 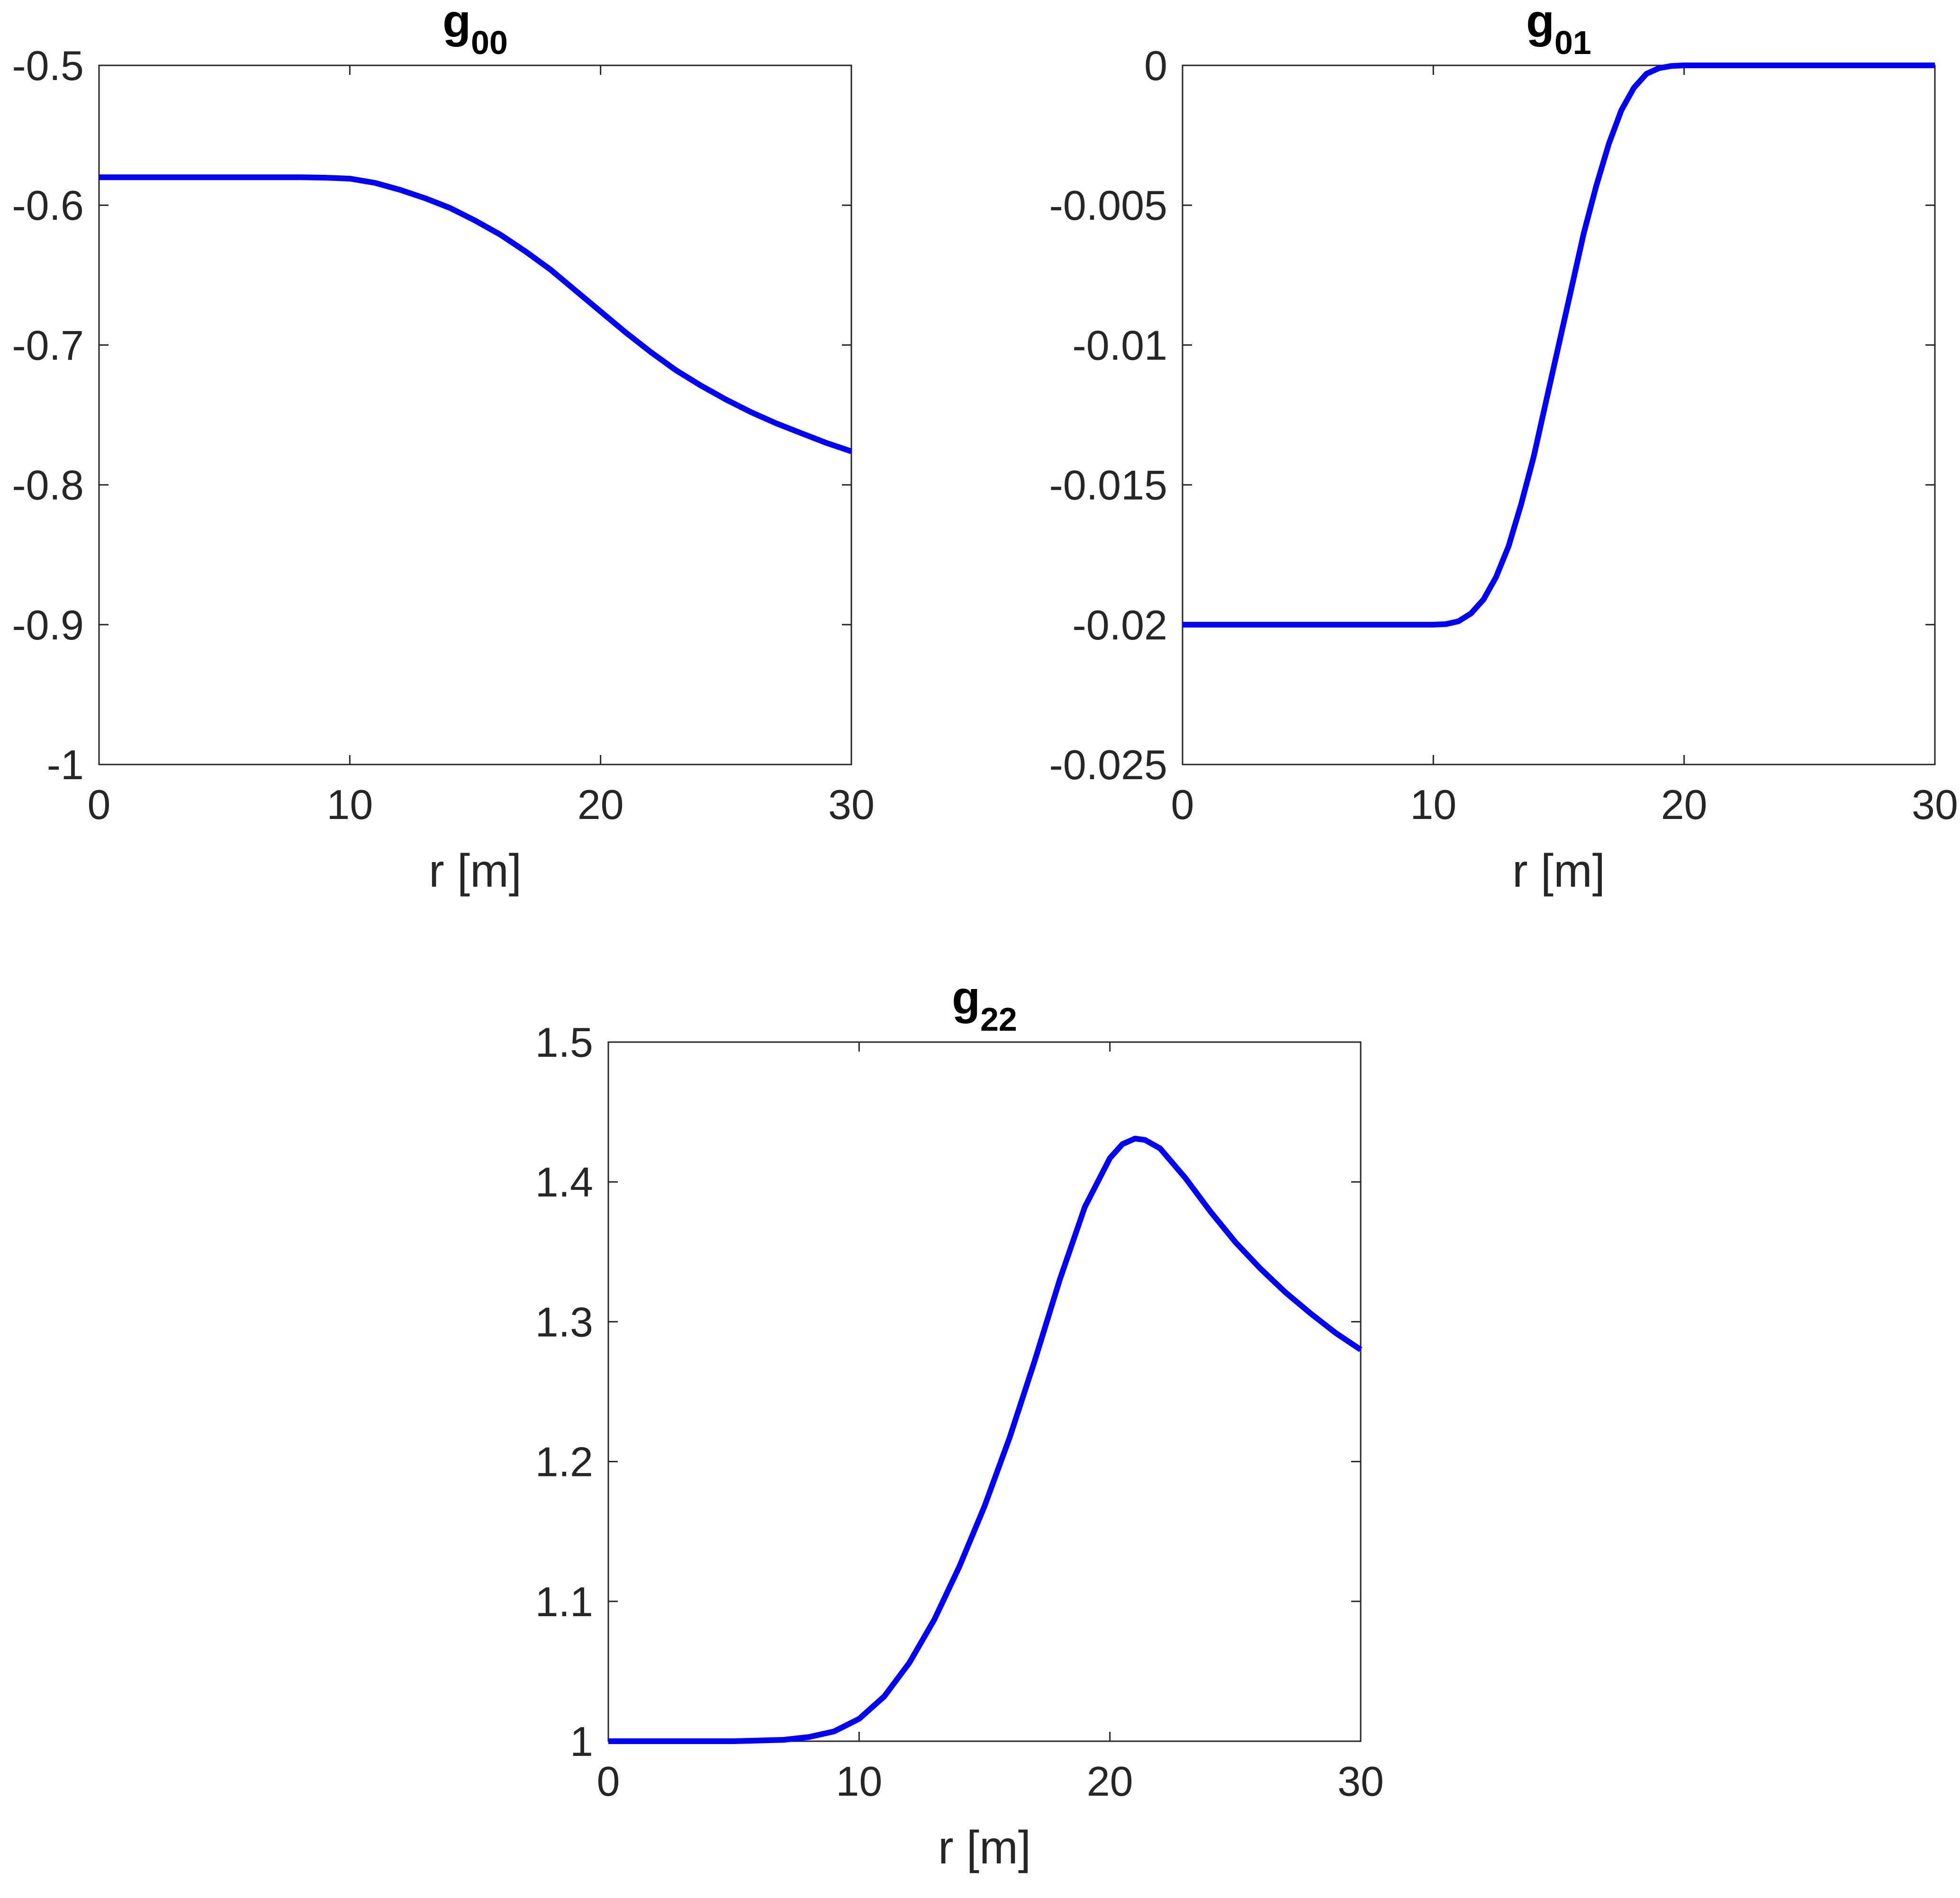 I want to click on chart-title: g00, so click(x=475, y=30).